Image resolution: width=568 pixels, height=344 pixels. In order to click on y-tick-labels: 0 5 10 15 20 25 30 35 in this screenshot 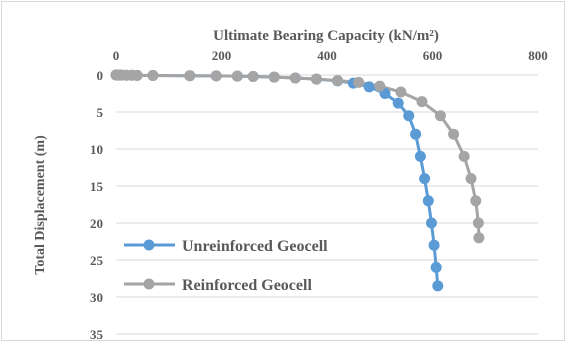, I will do `click(97, 205)`.